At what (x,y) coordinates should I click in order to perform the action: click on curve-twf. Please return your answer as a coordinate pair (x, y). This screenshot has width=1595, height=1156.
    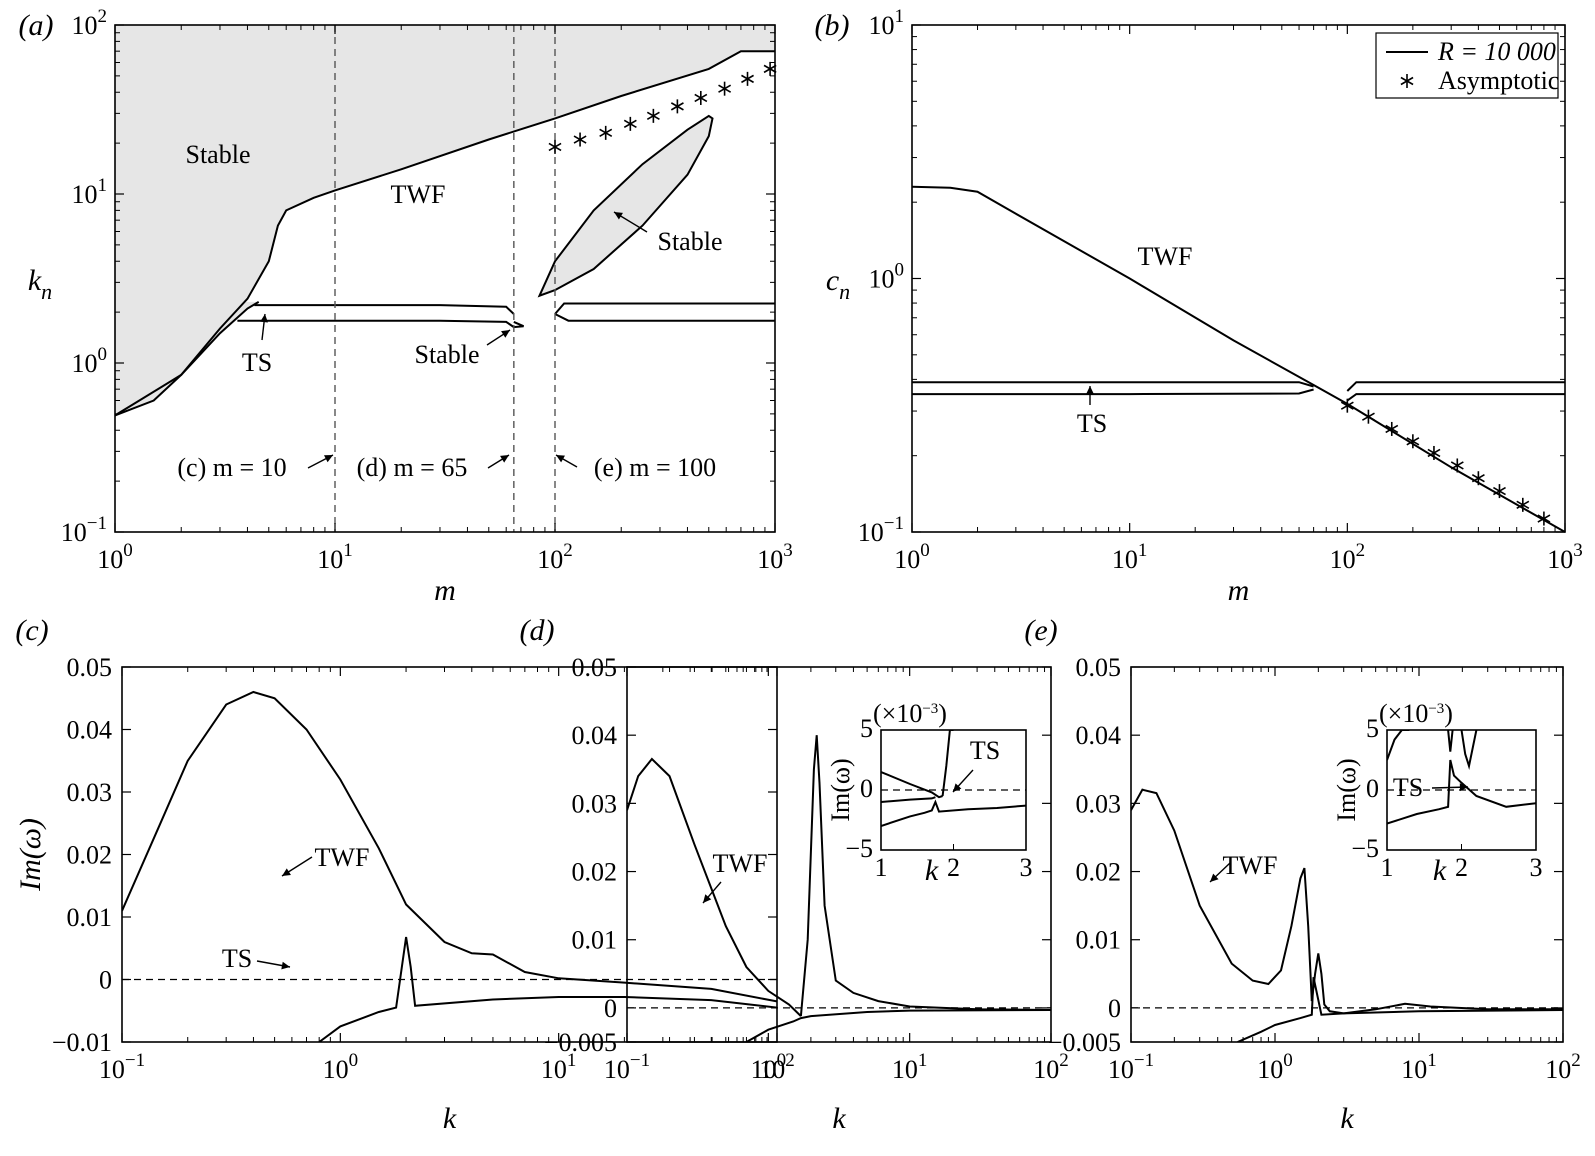
    Looking at the image, I should click on (449, 846).